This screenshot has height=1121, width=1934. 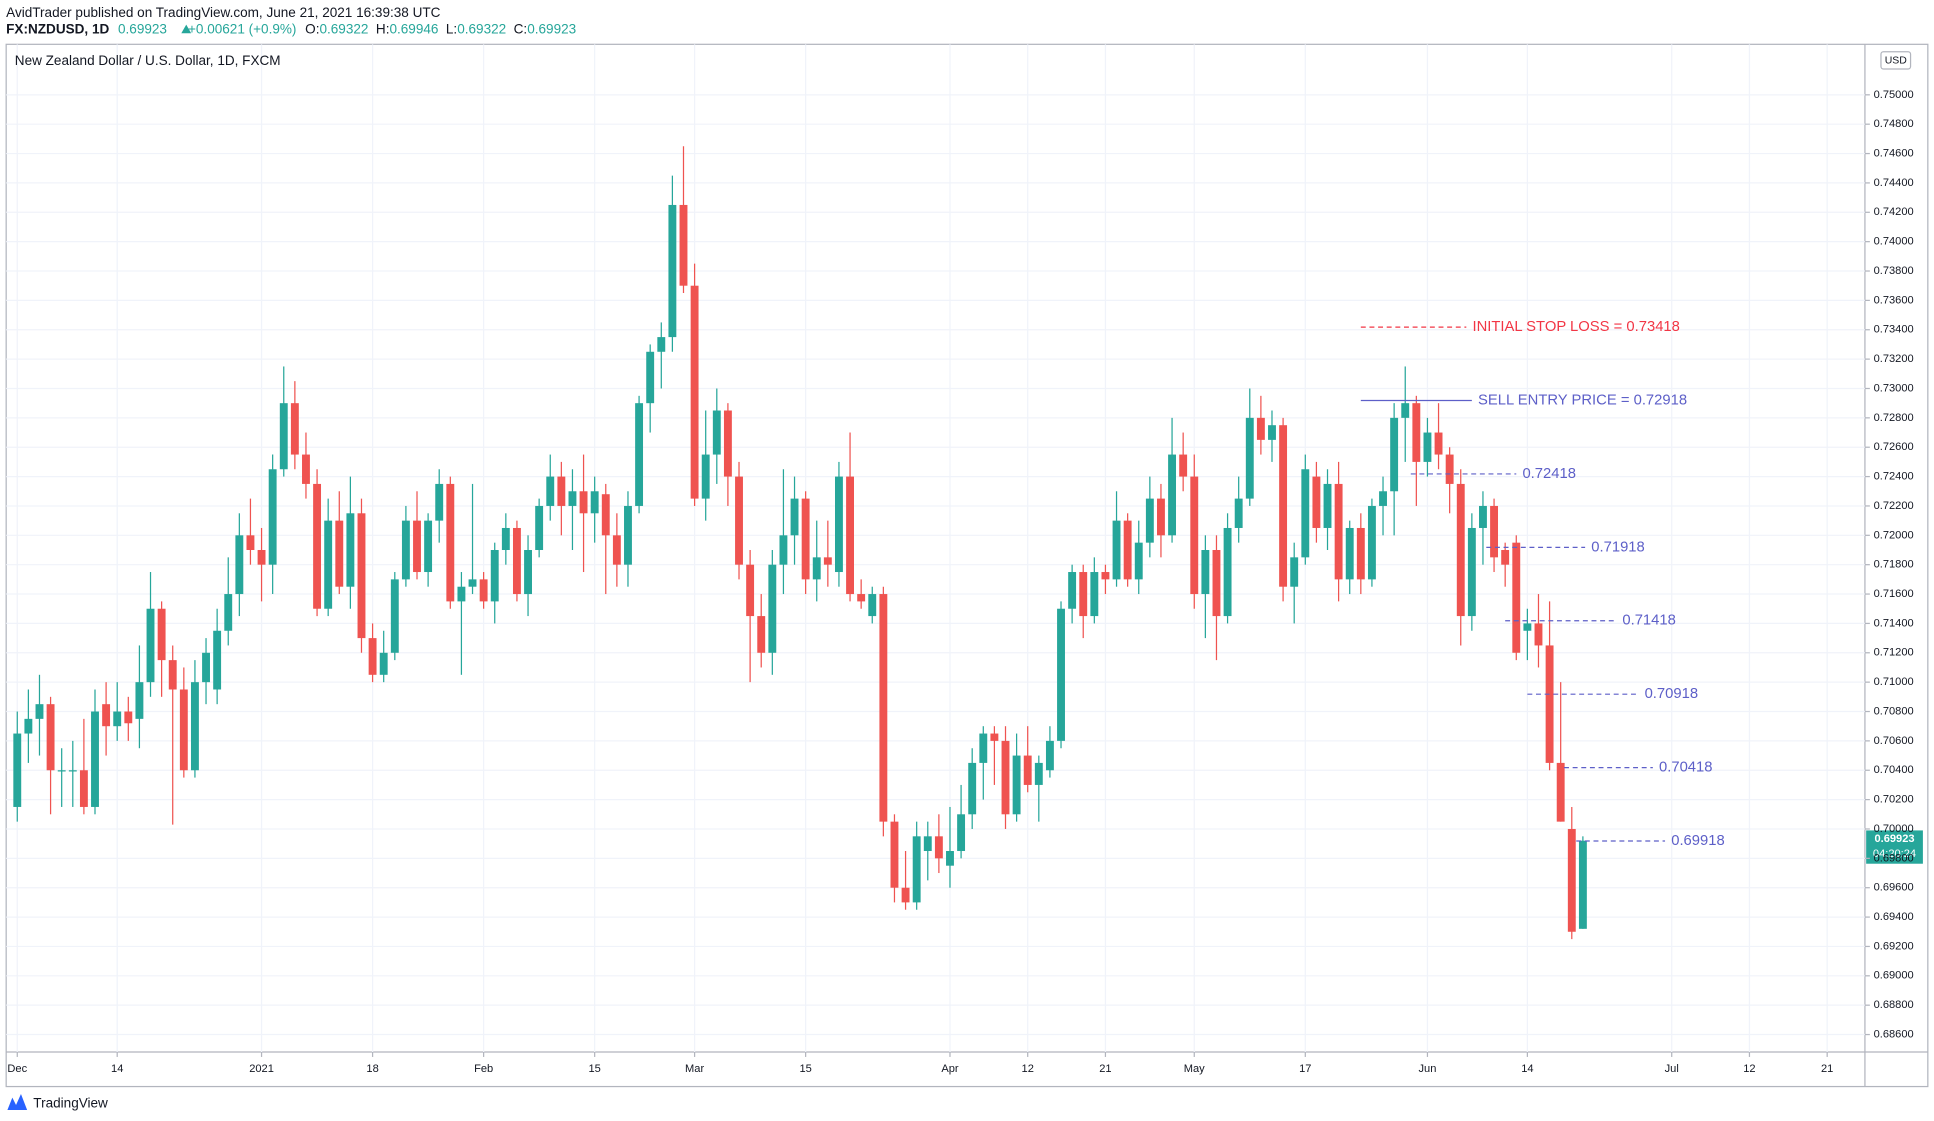 What do you see at coordinates (1894, 447) in the screenshot?
I see `y-tick-label: 0.72600` at bounding box center [1894, 447].